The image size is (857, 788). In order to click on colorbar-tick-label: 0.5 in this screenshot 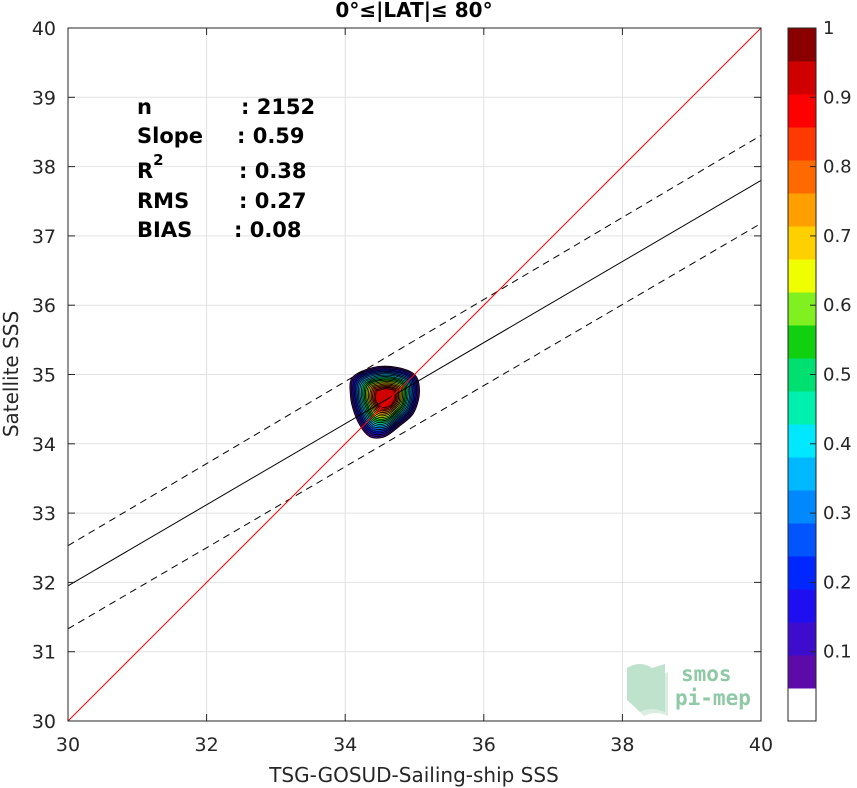, I will do `click(837, 375)`.